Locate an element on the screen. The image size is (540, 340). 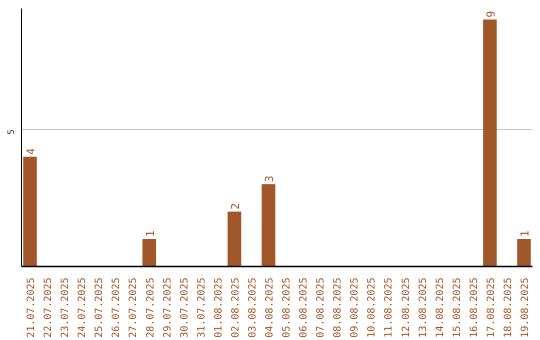
x-tick-label: 05.08.2025 is located at coordinates (287, 307).